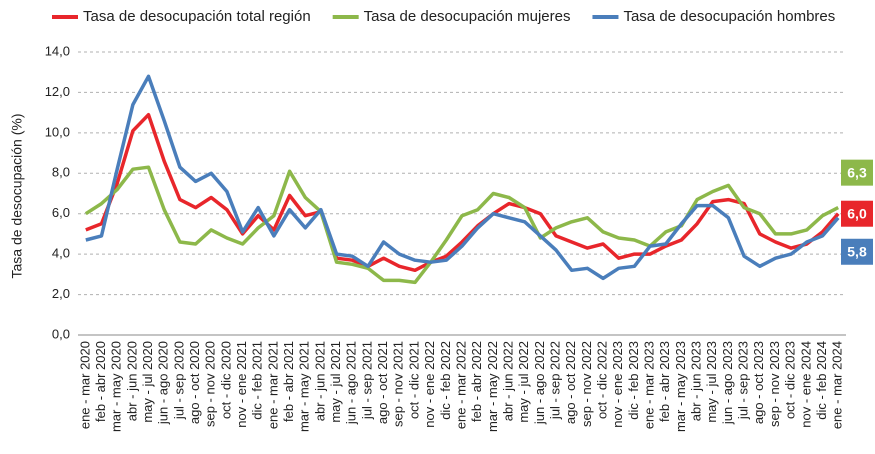 The image size is (875, 454). What do you see at coordinates (649, 385) in the screenshot?
I see `x-tick-label: ene - mar 2023` at bounding box center [649, 385].